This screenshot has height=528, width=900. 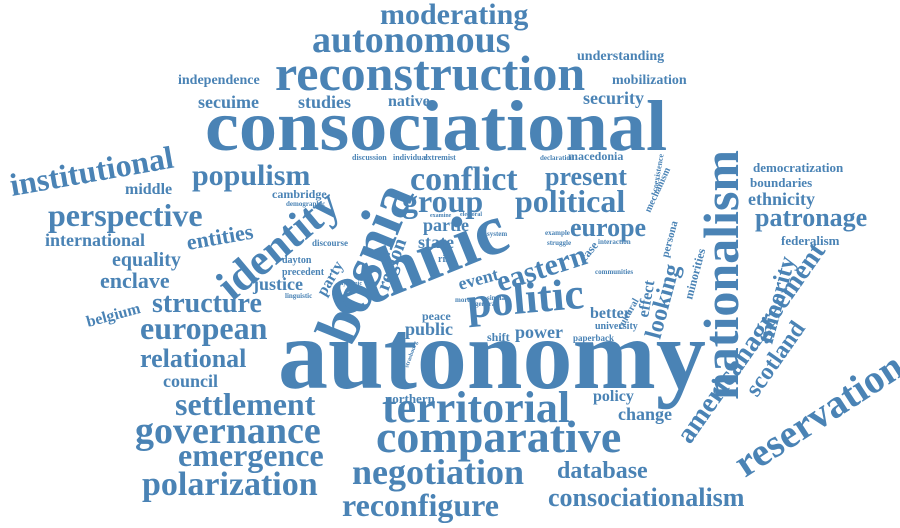 What do you see at coordinates (646, 497) in the screenshot?
I see `word-consociationalism: consociationalism` at bounding box center [646, 497].